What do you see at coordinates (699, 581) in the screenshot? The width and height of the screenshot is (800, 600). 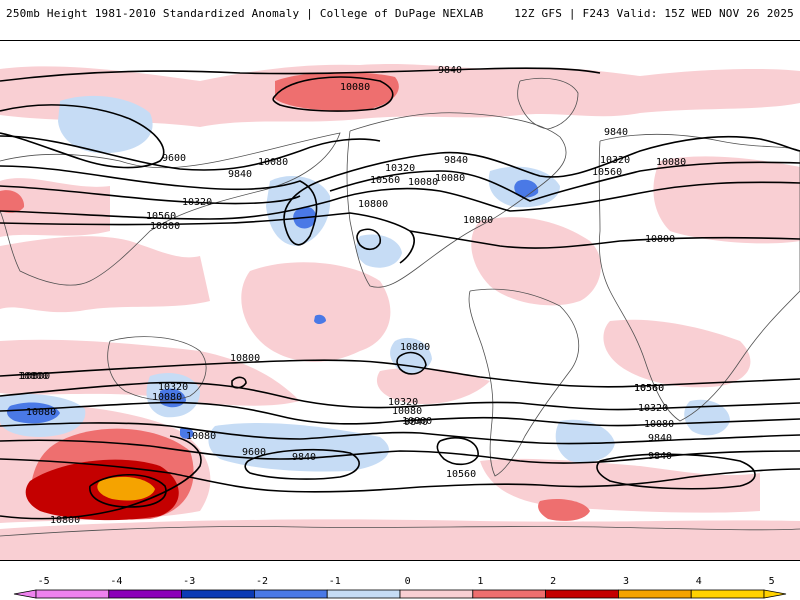 I see `colorbar-tick-label: 4` at bounding box center [699, 581].